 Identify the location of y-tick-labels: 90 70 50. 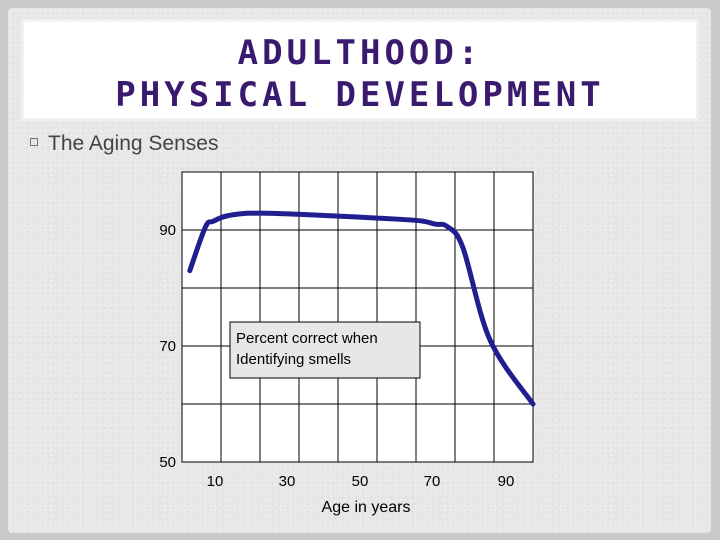
(167, 346).